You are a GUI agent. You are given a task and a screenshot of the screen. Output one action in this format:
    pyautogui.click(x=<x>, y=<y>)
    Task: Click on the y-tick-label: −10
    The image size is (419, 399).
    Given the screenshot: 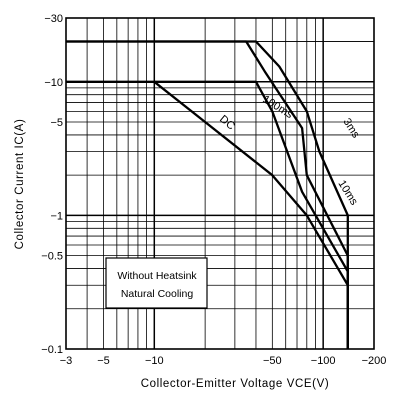 What is the action you would take?
    pyautogui.click(x=53, y=83)
    